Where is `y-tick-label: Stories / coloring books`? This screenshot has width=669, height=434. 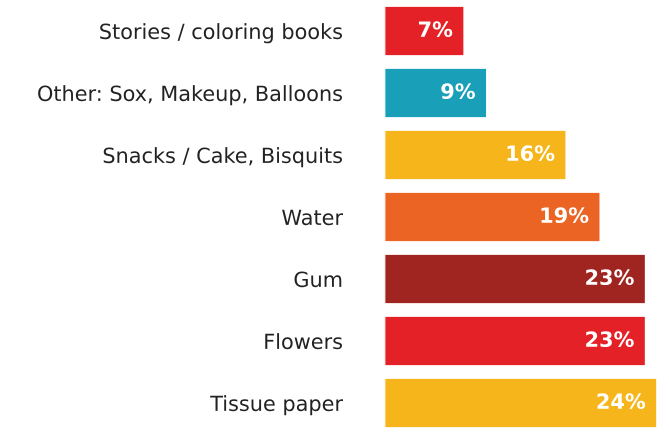 y-tick-label: Stories / coloring books is located at coordinates (221, 33).